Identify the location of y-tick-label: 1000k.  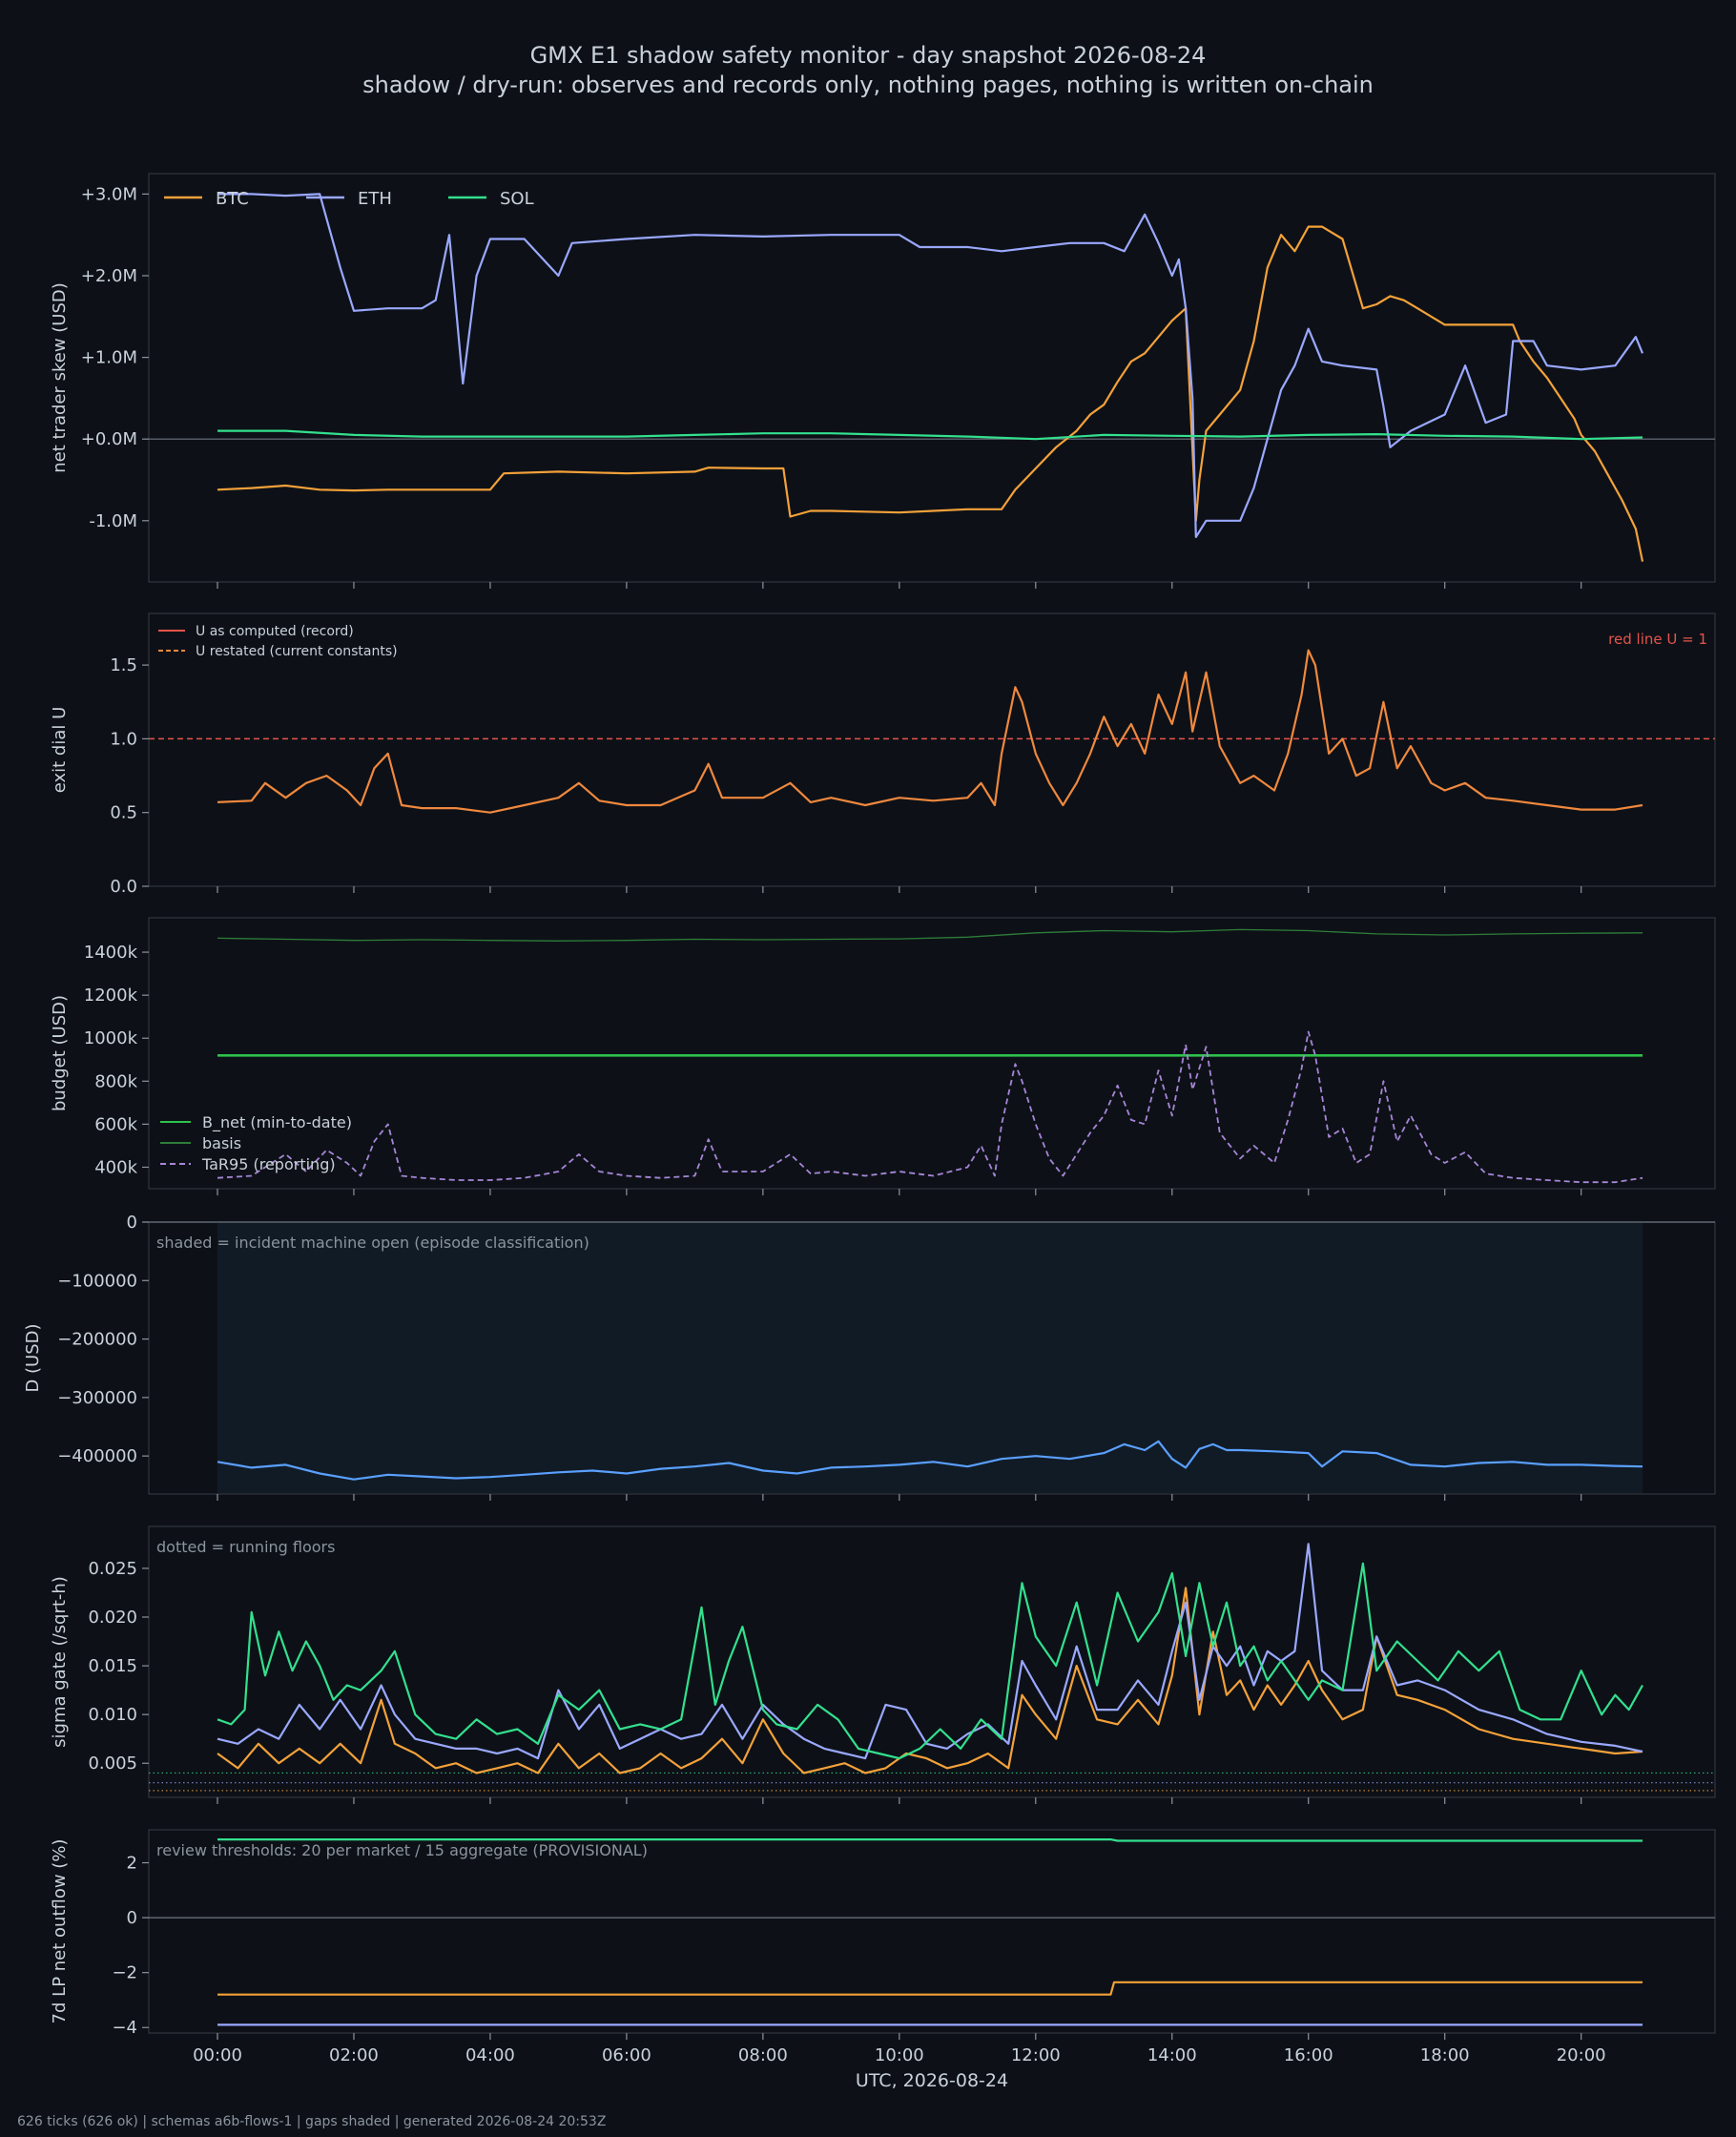
(111, 1038).